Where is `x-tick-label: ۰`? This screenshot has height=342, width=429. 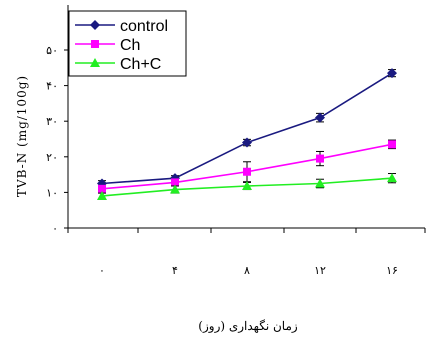 x-tick-label: ۰ is located at coordinates (102, 270).